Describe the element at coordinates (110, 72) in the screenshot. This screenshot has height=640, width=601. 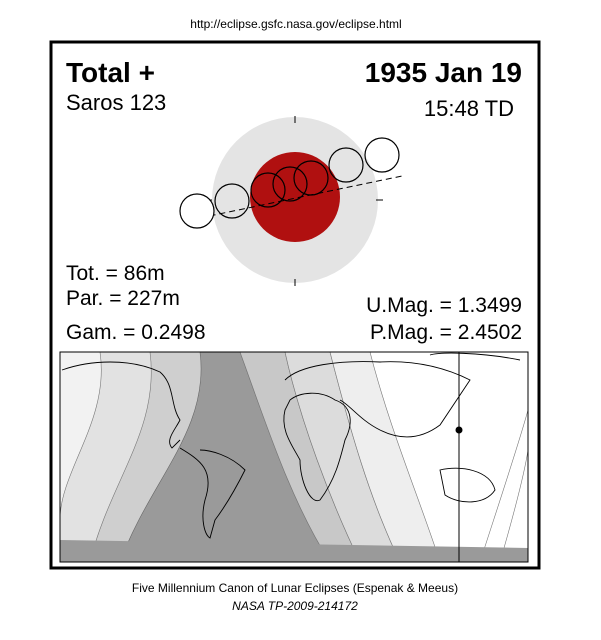
I see `eclipse-type: Total +` at that location.